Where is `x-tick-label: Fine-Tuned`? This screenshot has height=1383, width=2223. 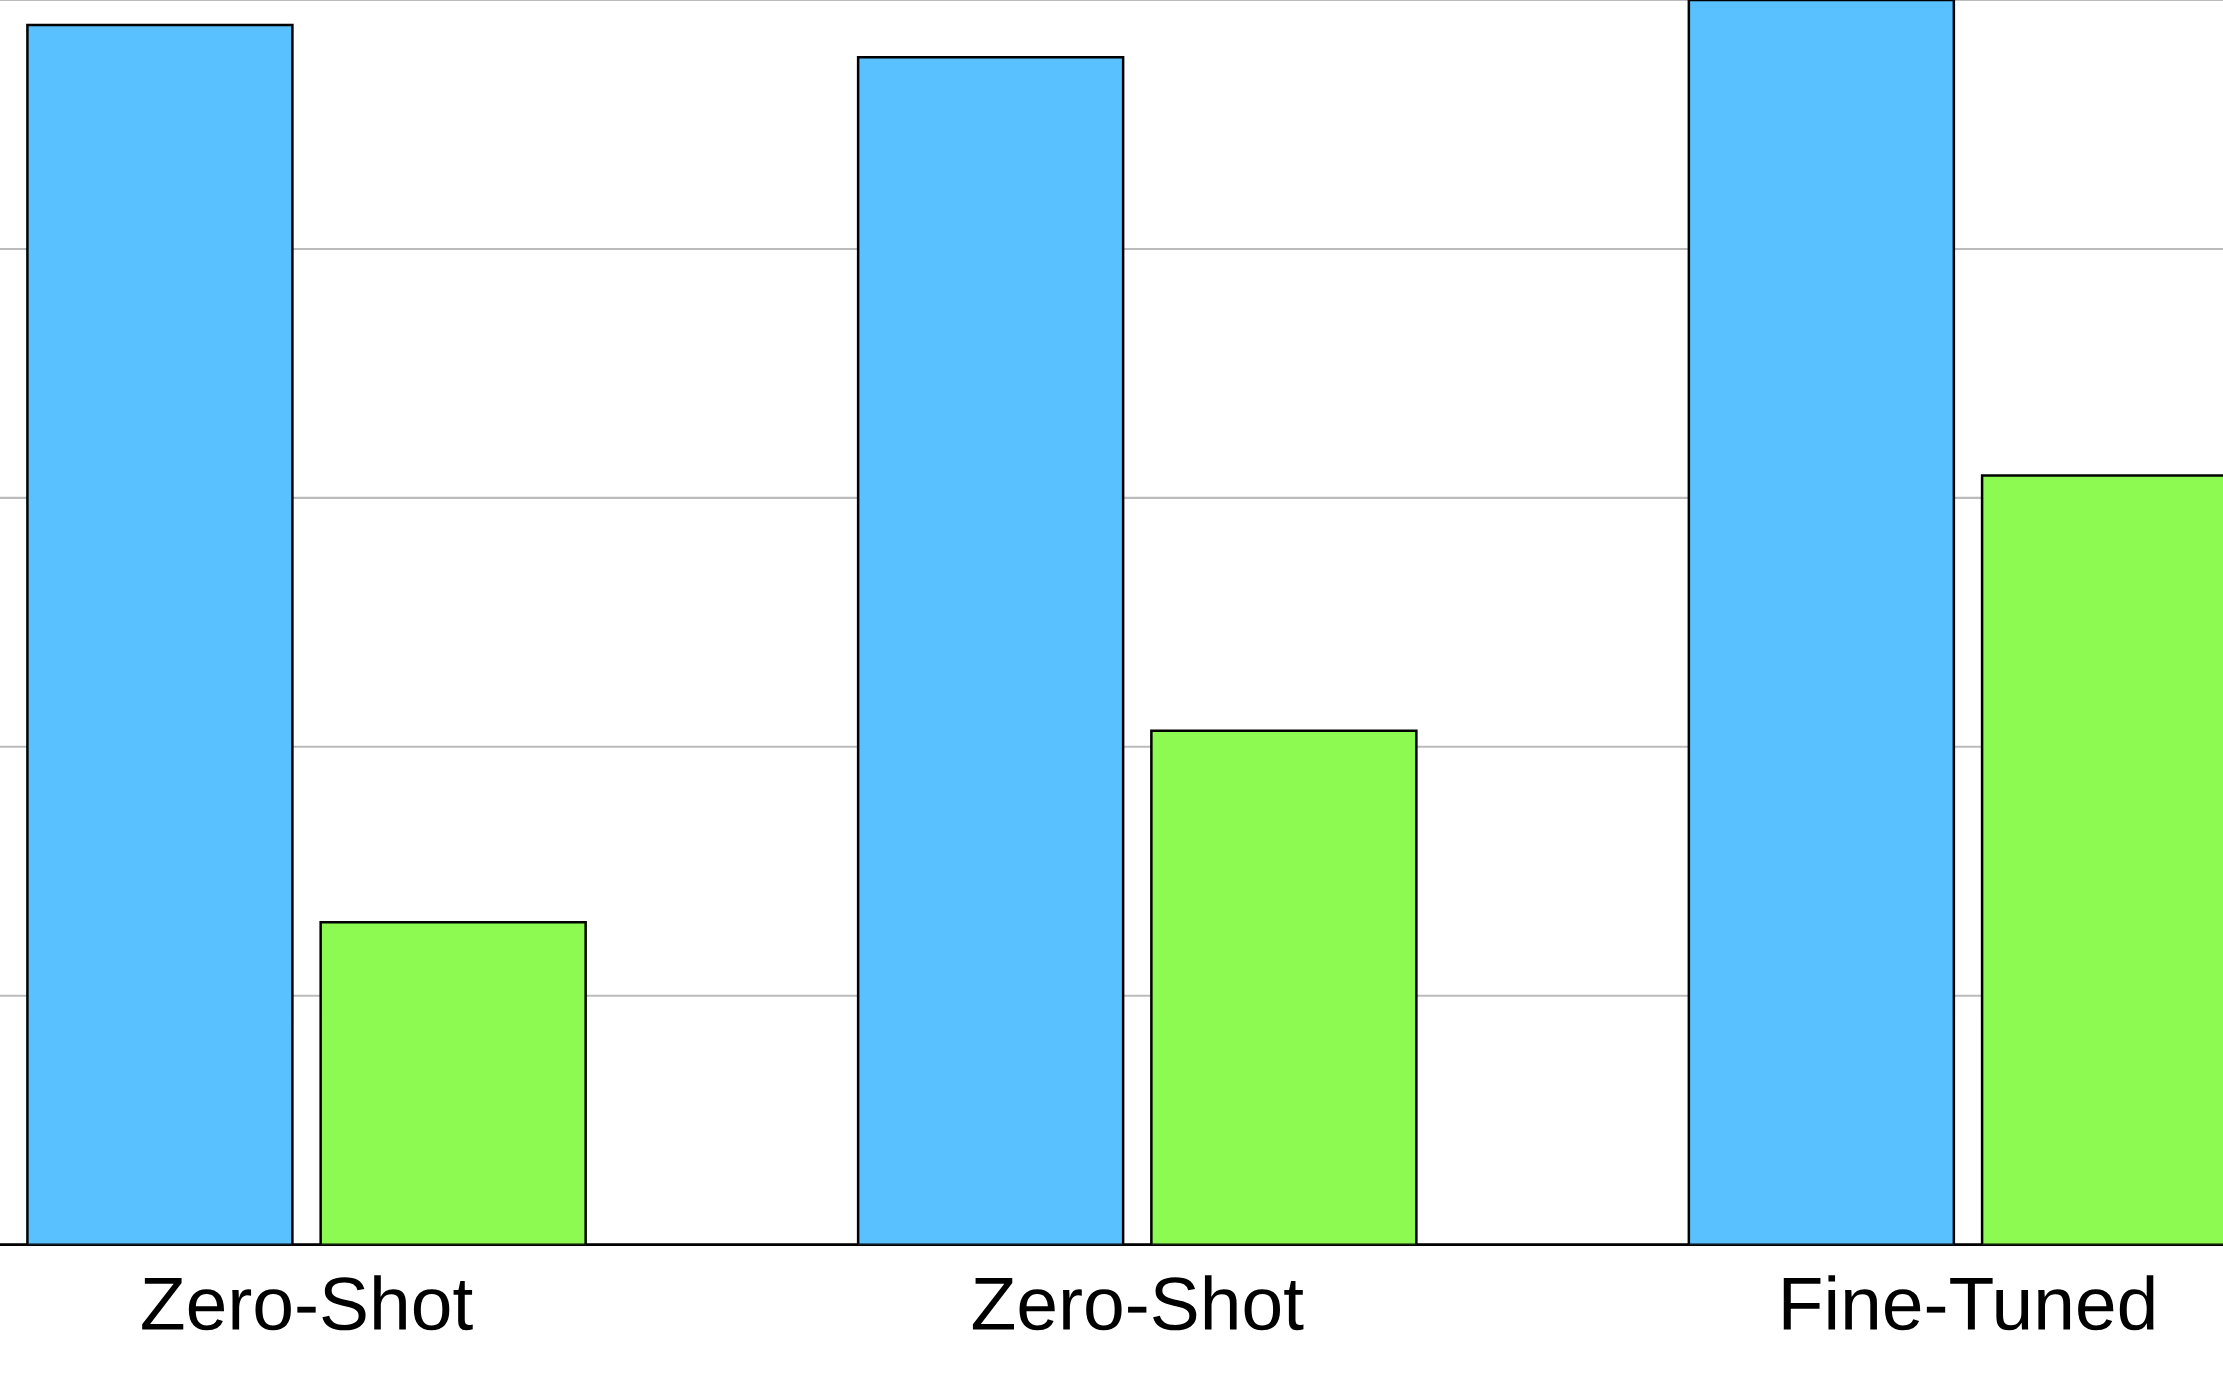 x-tick-label: Fine-Tuned is located at coordinates (1968, 1303).